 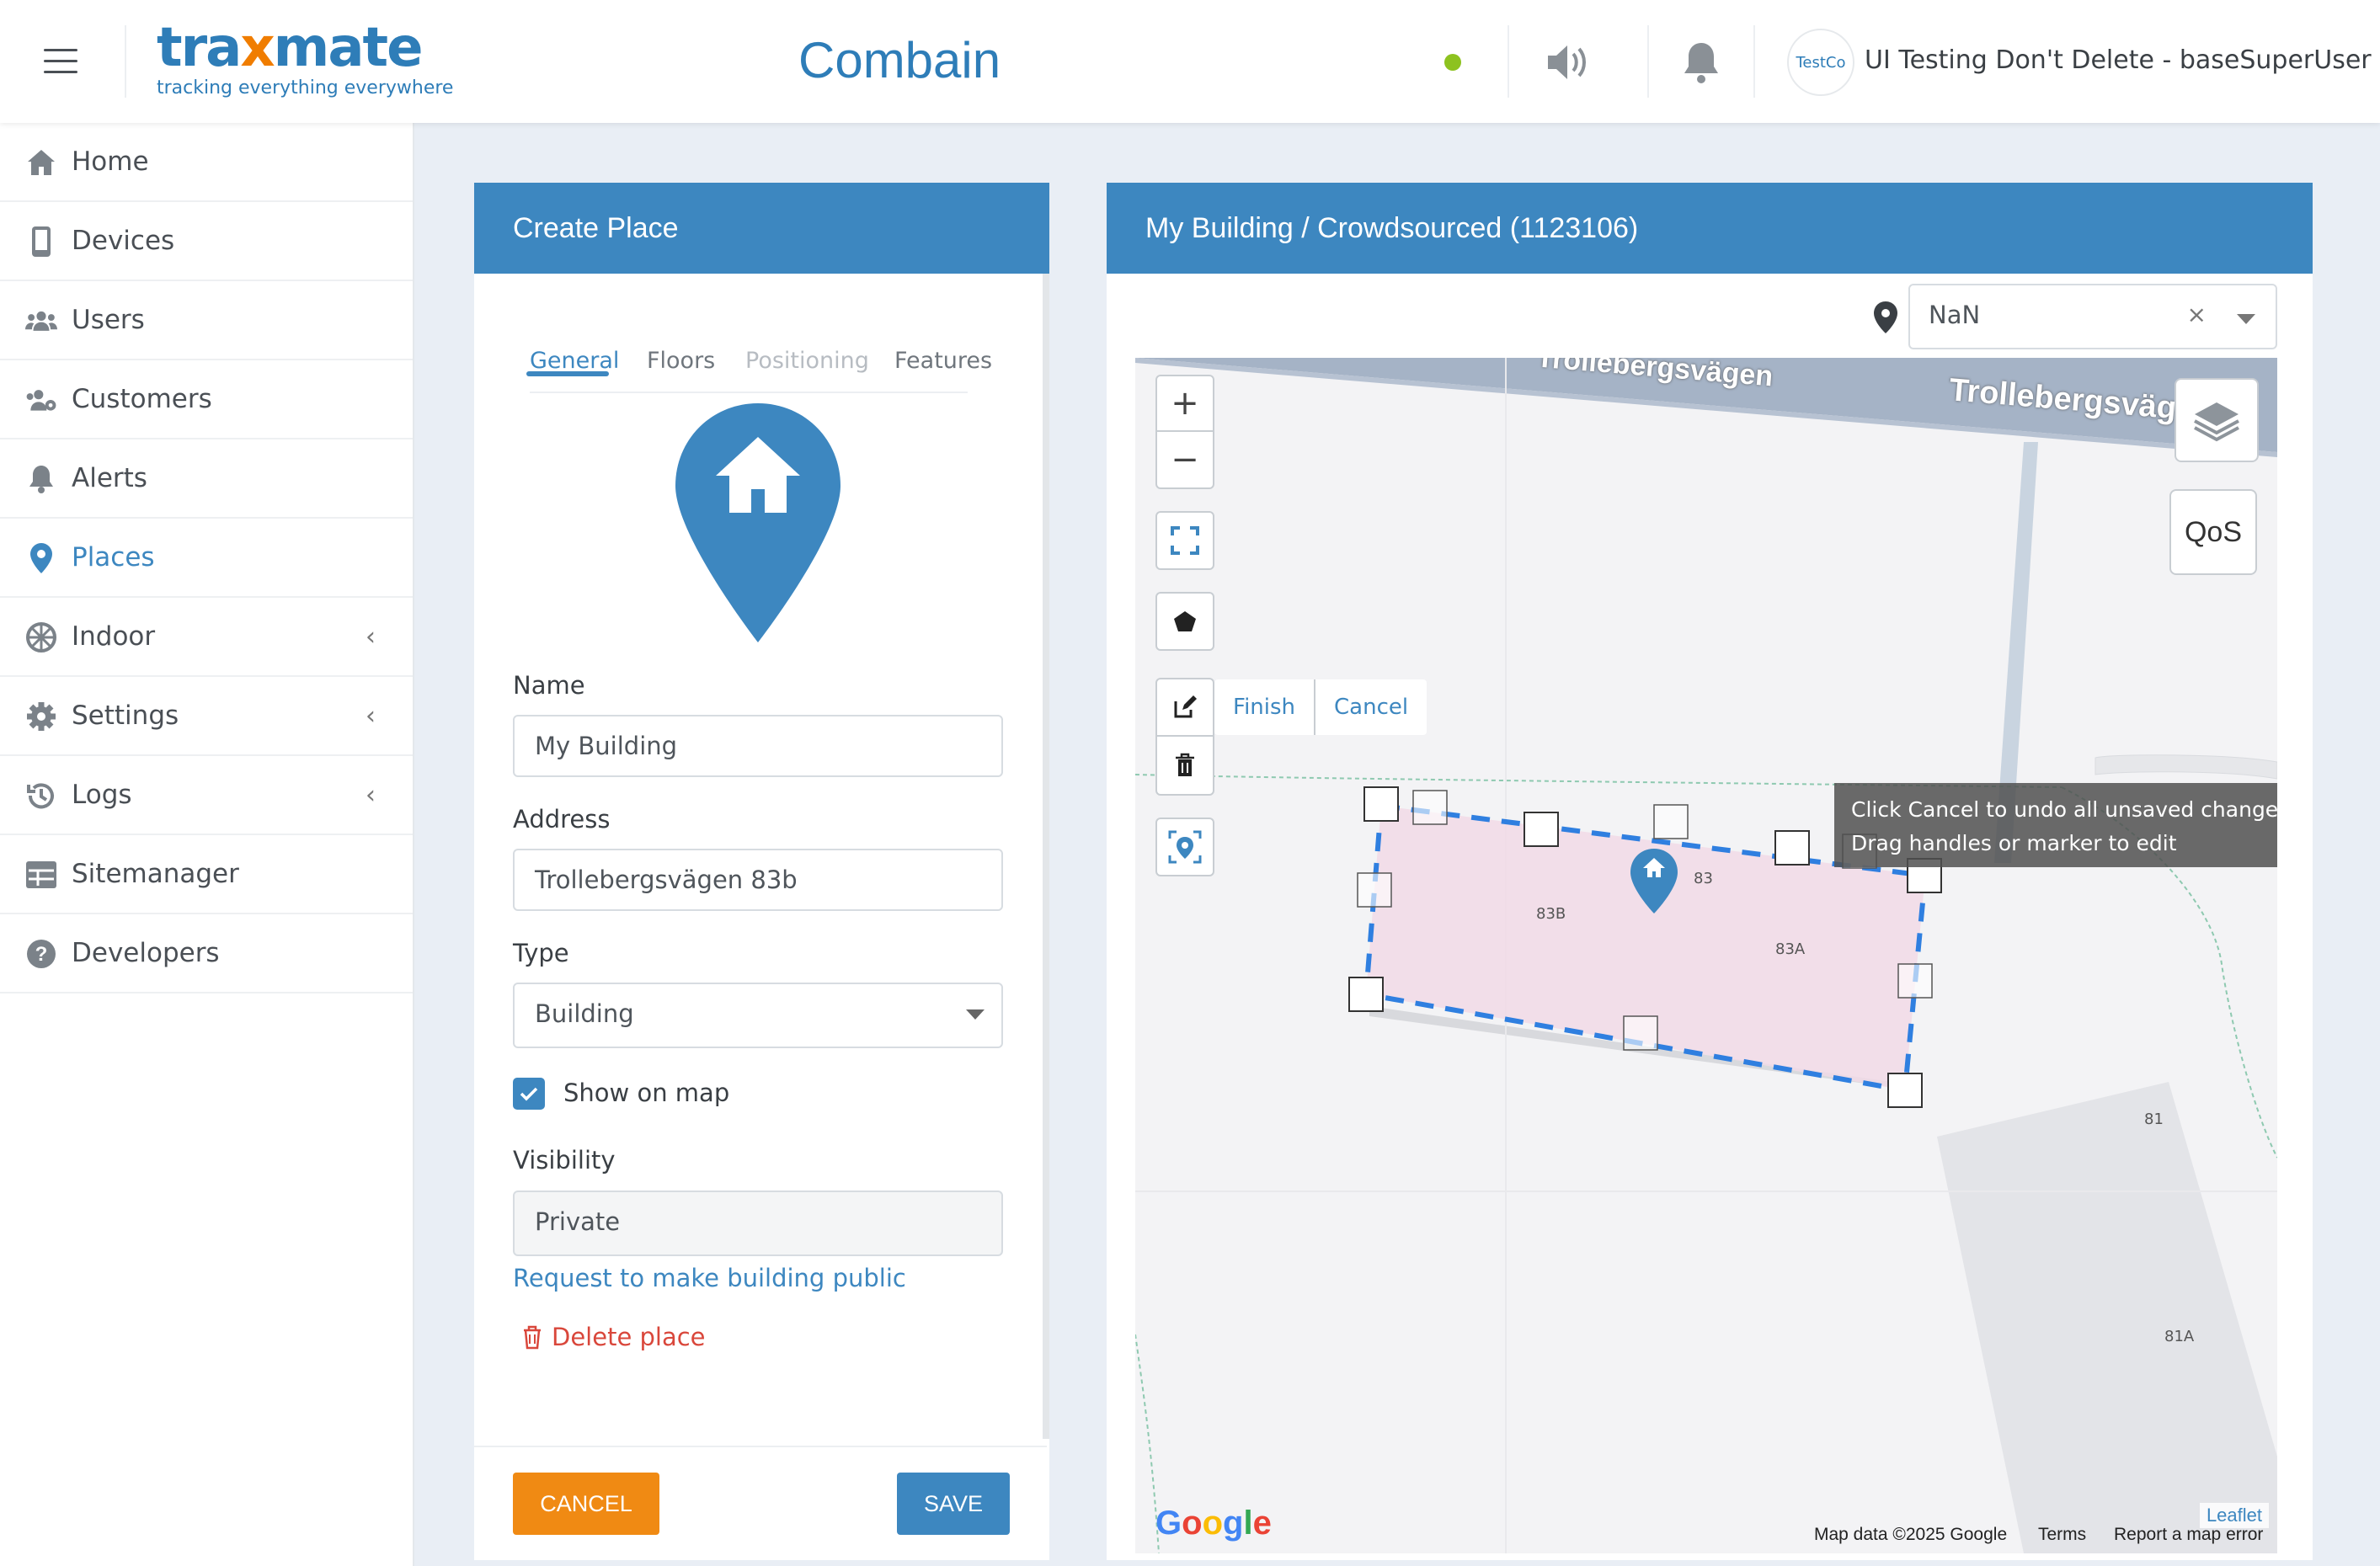 I want to click on location-pin-icon, so click(x=1885, y=317).